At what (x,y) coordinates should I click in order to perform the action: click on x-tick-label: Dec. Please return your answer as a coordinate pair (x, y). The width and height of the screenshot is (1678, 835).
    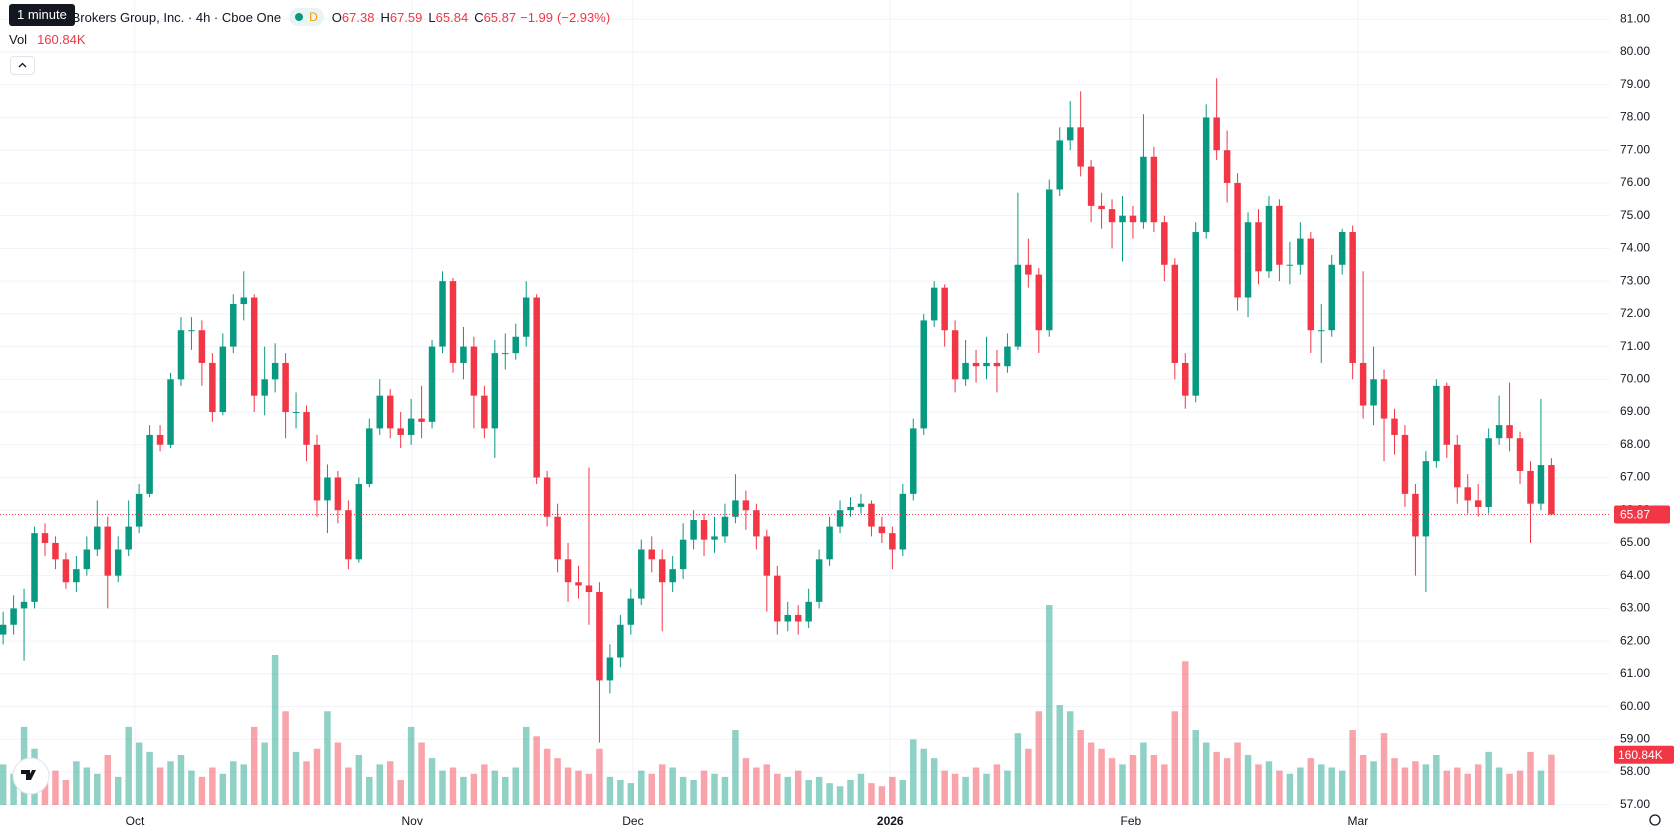
    Looking at the image, I should click on (632, 821).